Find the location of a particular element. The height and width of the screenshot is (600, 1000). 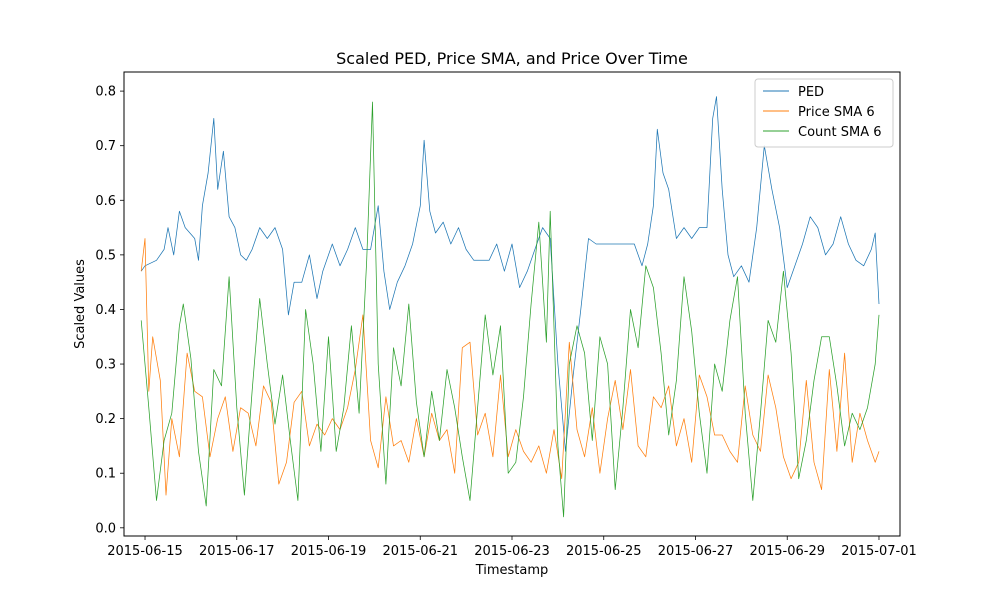

x-tick-label: 2015-06-21 is located at coordinates (420, 551).